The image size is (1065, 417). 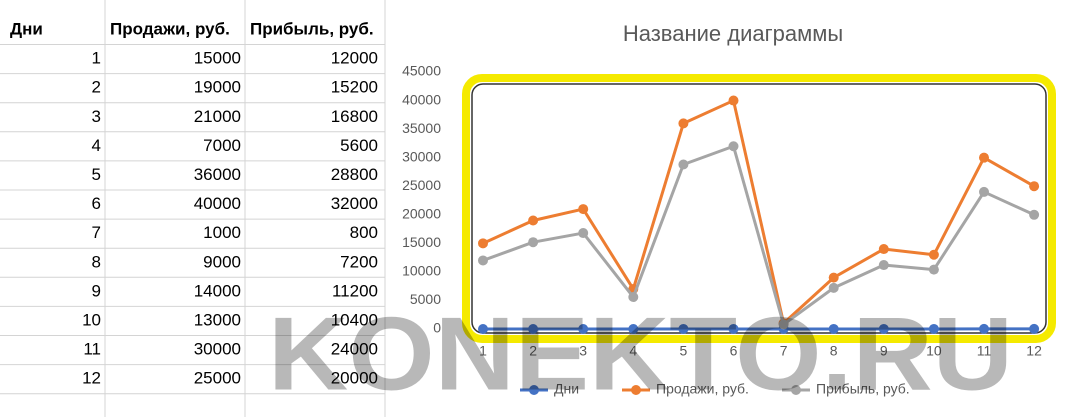 What do you see at coordinates (734, 351) in the screenshot?
I see `x-tick-label: 6` at bounding box center [734, 351].